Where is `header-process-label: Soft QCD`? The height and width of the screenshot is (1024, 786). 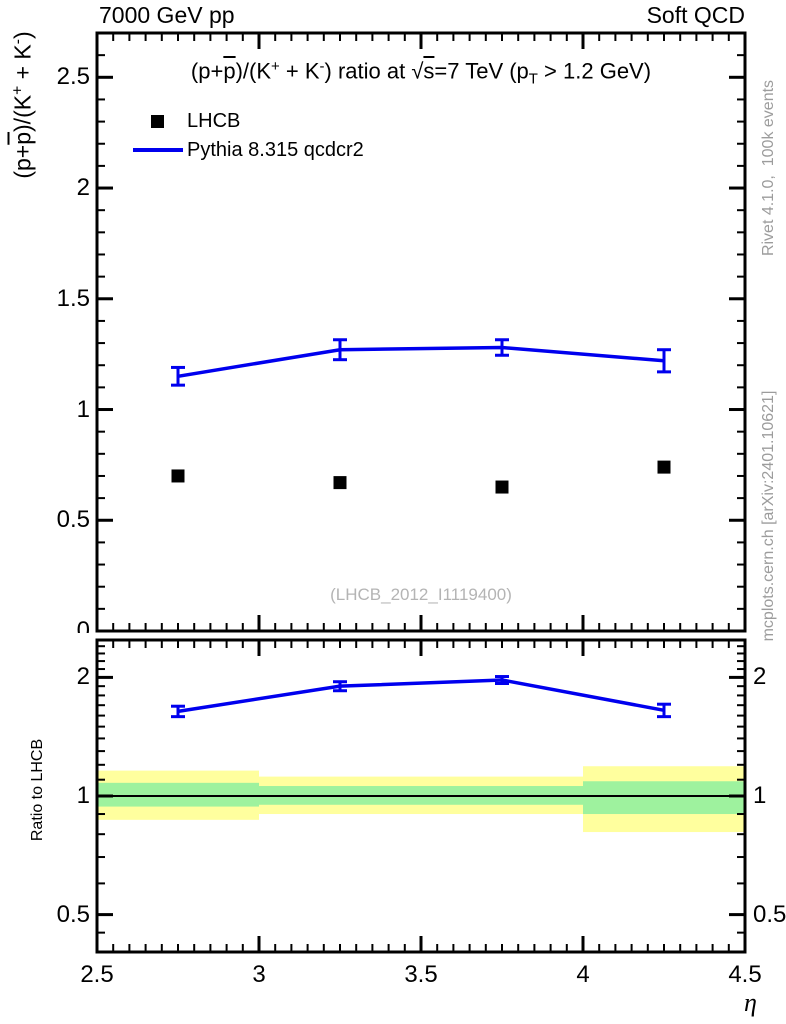 header-process-label: Soft QCD is located at coordinates (695, 15).